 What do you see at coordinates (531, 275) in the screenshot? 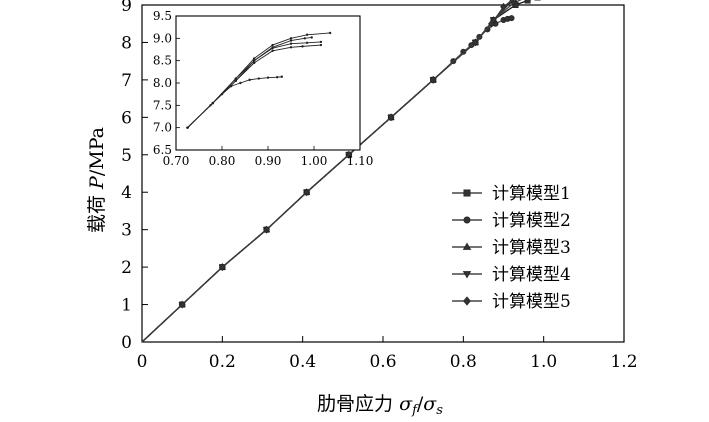
I see `legend-label: 计算模型4` at bounding box center [531, 275].